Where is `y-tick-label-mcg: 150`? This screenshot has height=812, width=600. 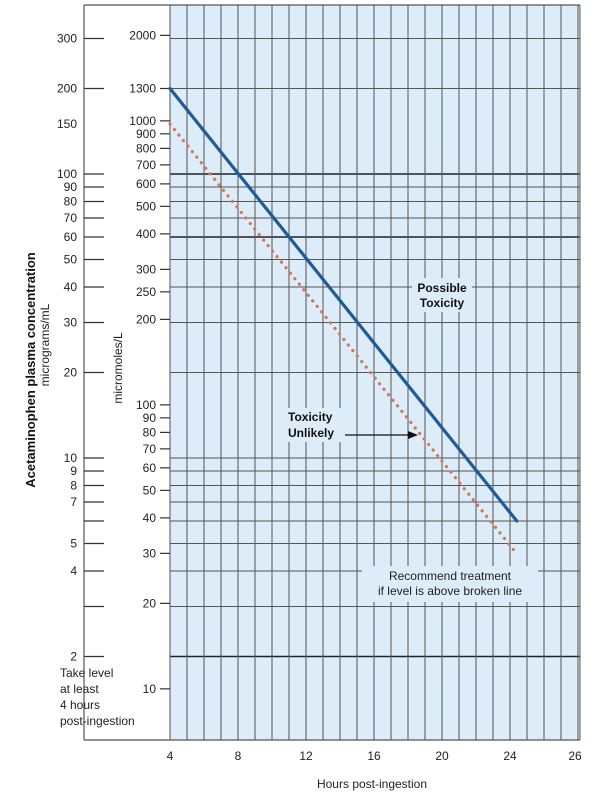
y-tick-label-mcg: 150 is located at coordinates (67, 124).